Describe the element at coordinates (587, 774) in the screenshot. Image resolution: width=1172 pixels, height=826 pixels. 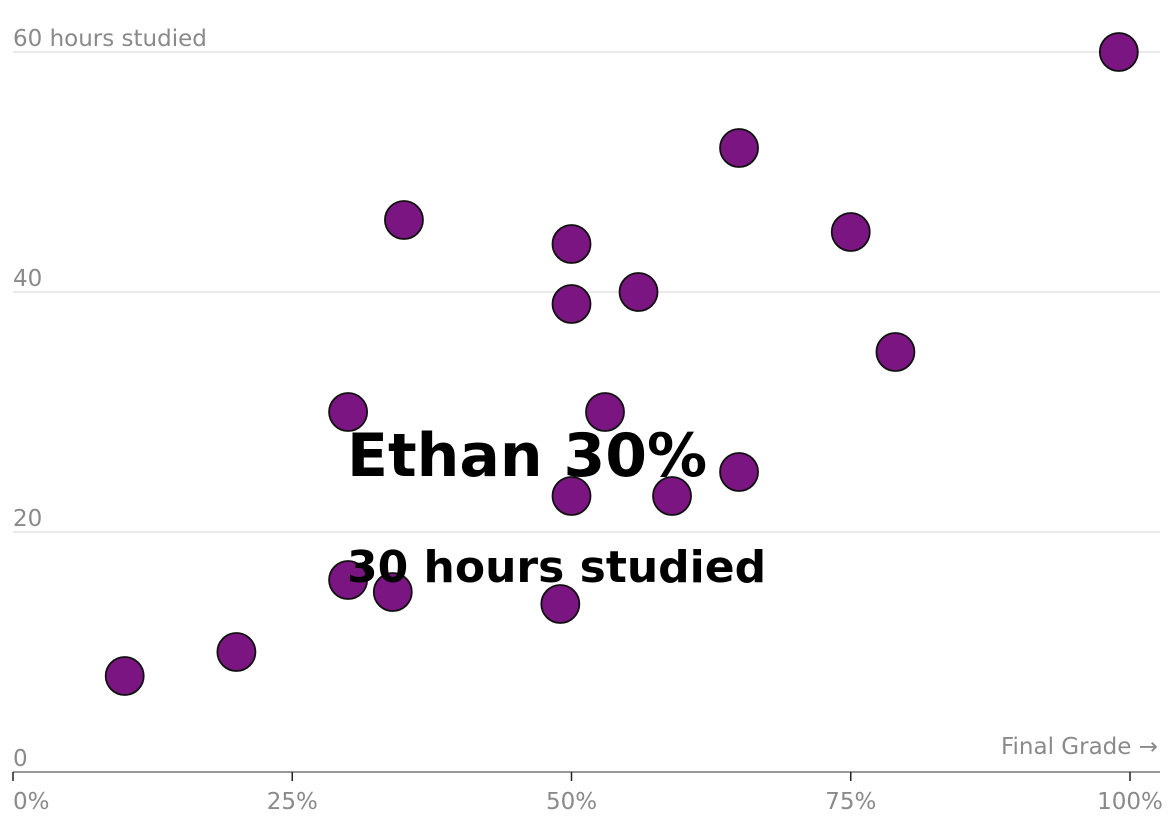
I see `x-axis: 0% 25% 50% 75% 100% Final Grade →` at that location.